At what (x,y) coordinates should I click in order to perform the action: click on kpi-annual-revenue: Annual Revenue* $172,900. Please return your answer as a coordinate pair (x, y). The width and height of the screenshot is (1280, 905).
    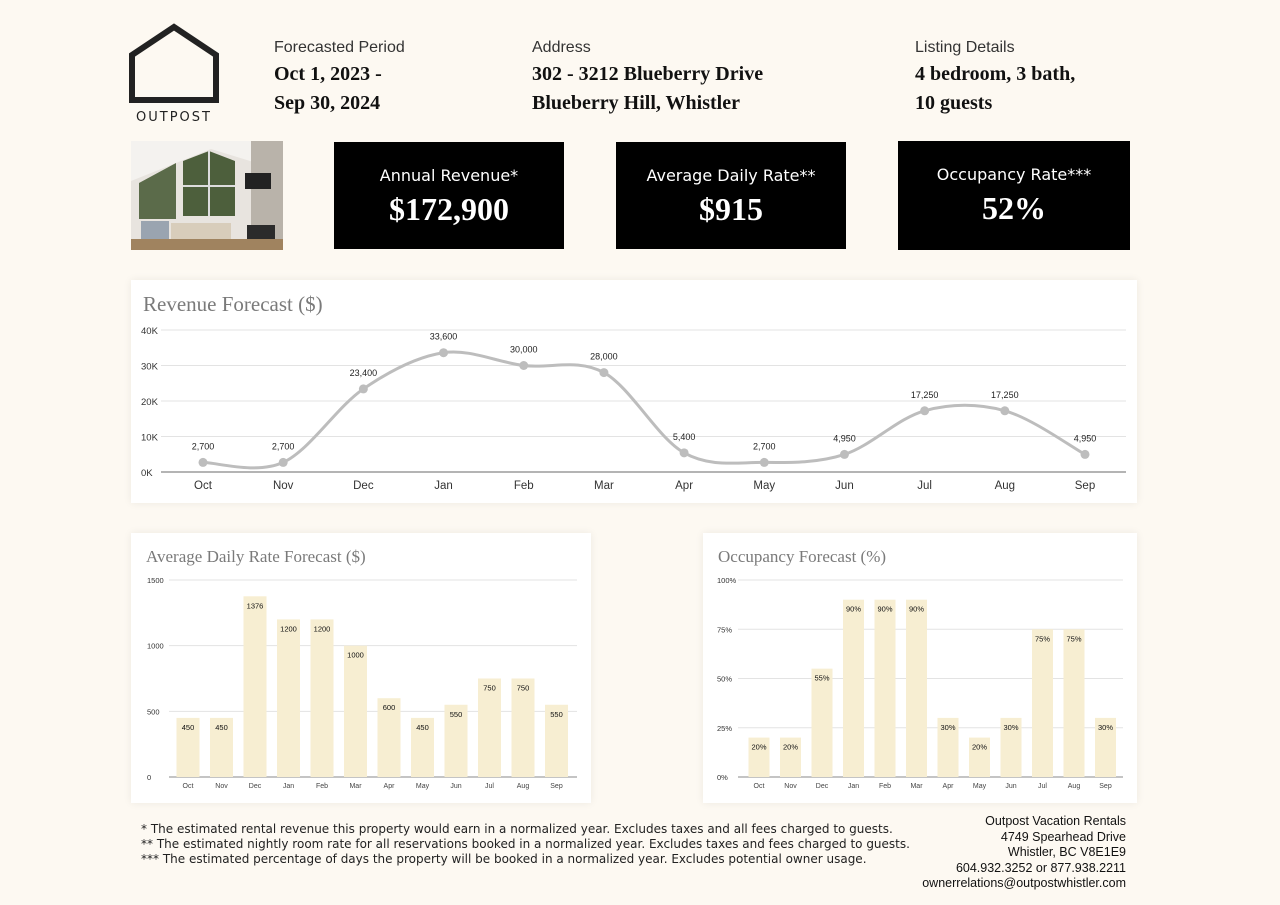
    Looking at the image, I should click on (449, 195).